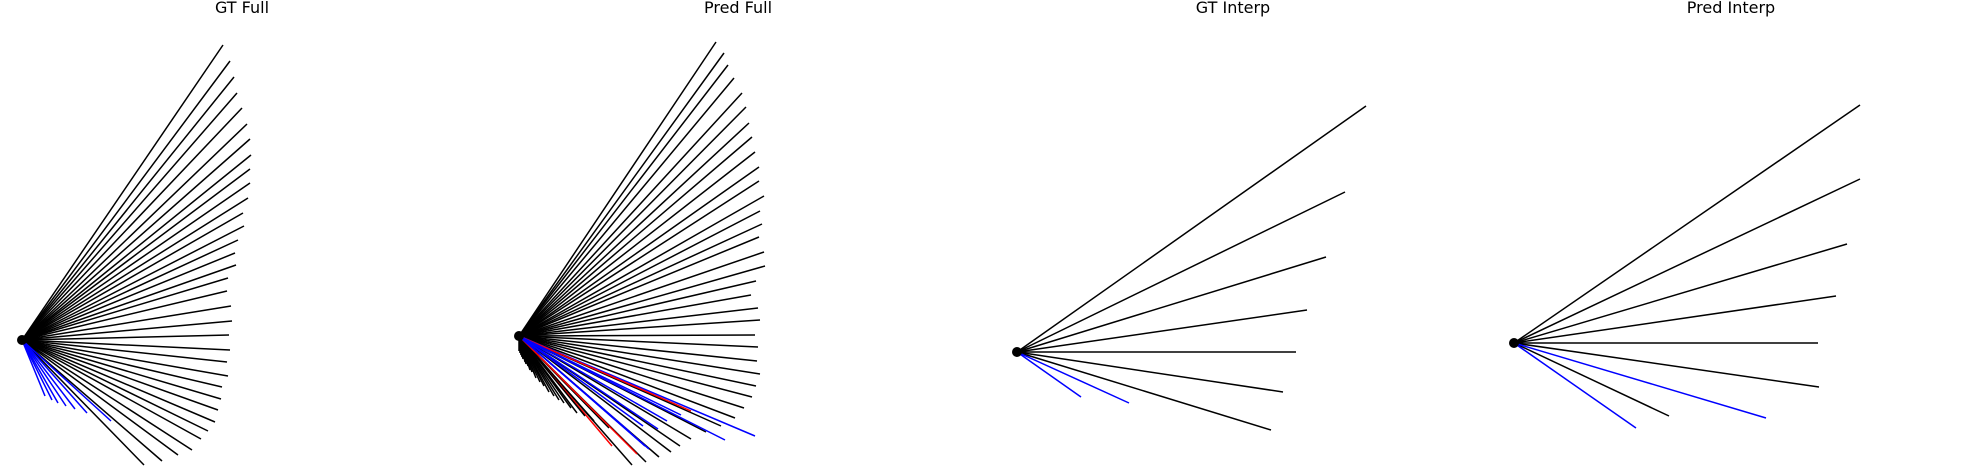 The width and height of the screenshot is (1970, 470). What do you see at coordinates (1233, 8) in the screenshot?
I see `panel-title-gt-interp: GT Interp` at bounding box center [1233, 8].